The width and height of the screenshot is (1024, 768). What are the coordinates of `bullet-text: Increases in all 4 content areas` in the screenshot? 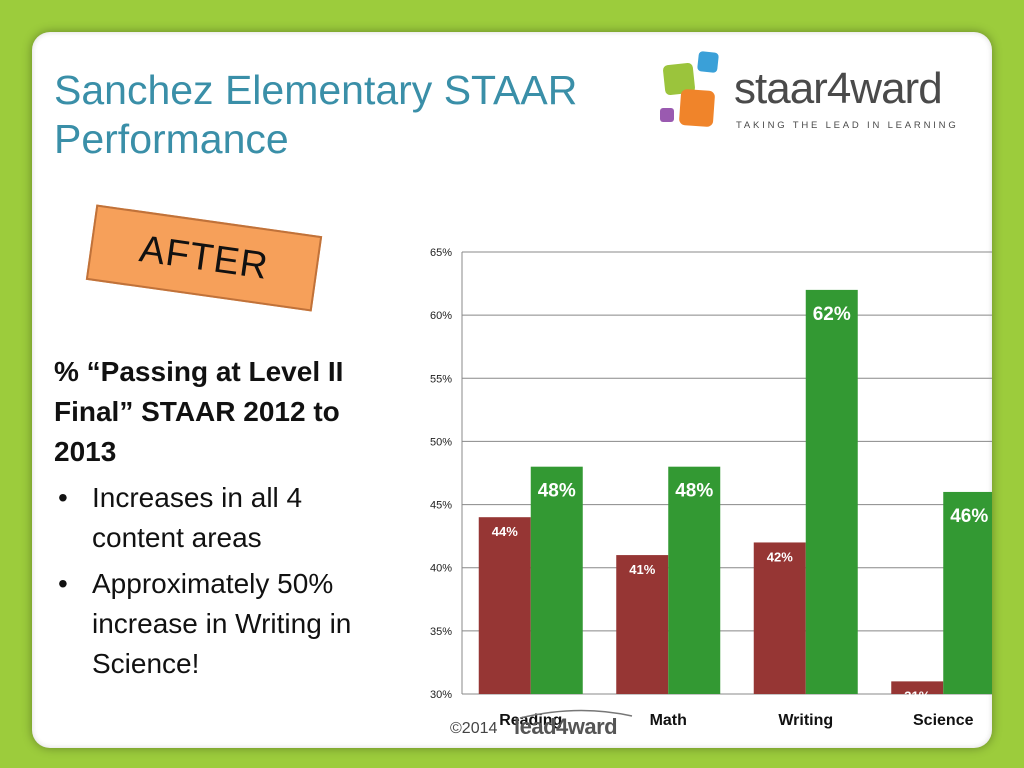 It's located at (197, 517).